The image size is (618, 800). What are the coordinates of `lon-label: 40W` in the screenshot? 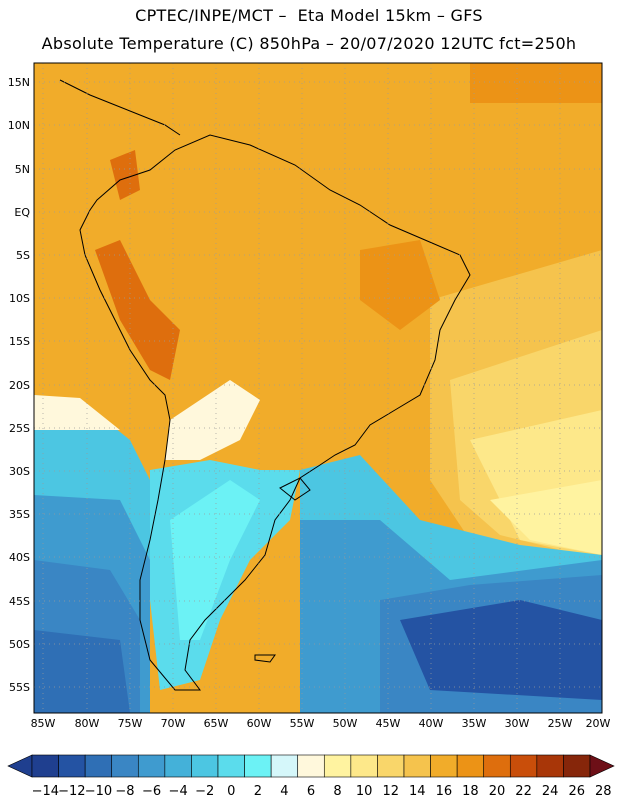 It's located at (431, 723).